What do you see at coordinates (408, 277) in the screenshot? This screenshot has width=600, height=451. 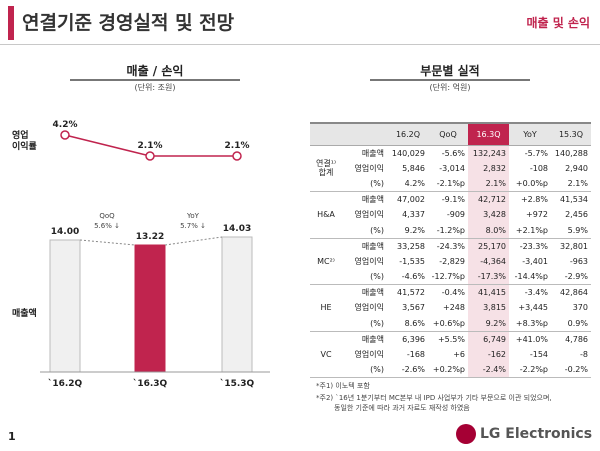 I see `table-cell: -4.6%` at bounding box center [408, 277].